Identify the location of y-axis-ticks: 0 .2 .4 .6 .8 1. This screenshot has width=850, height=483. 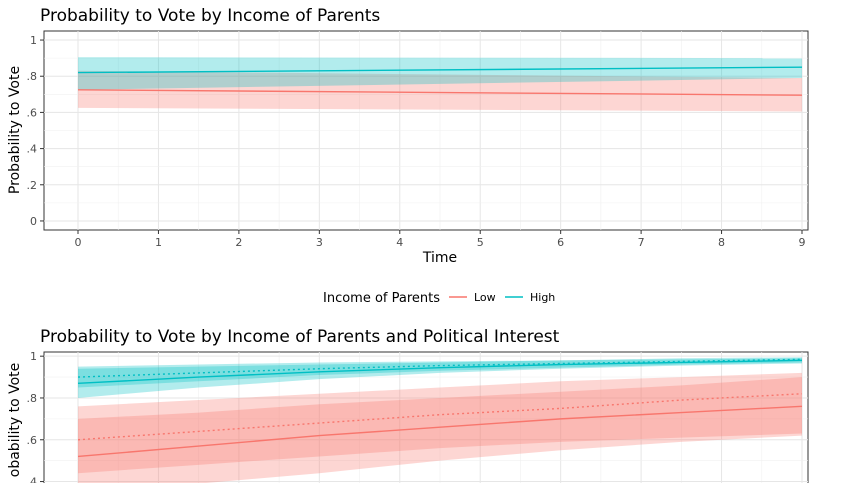
(35, 131).